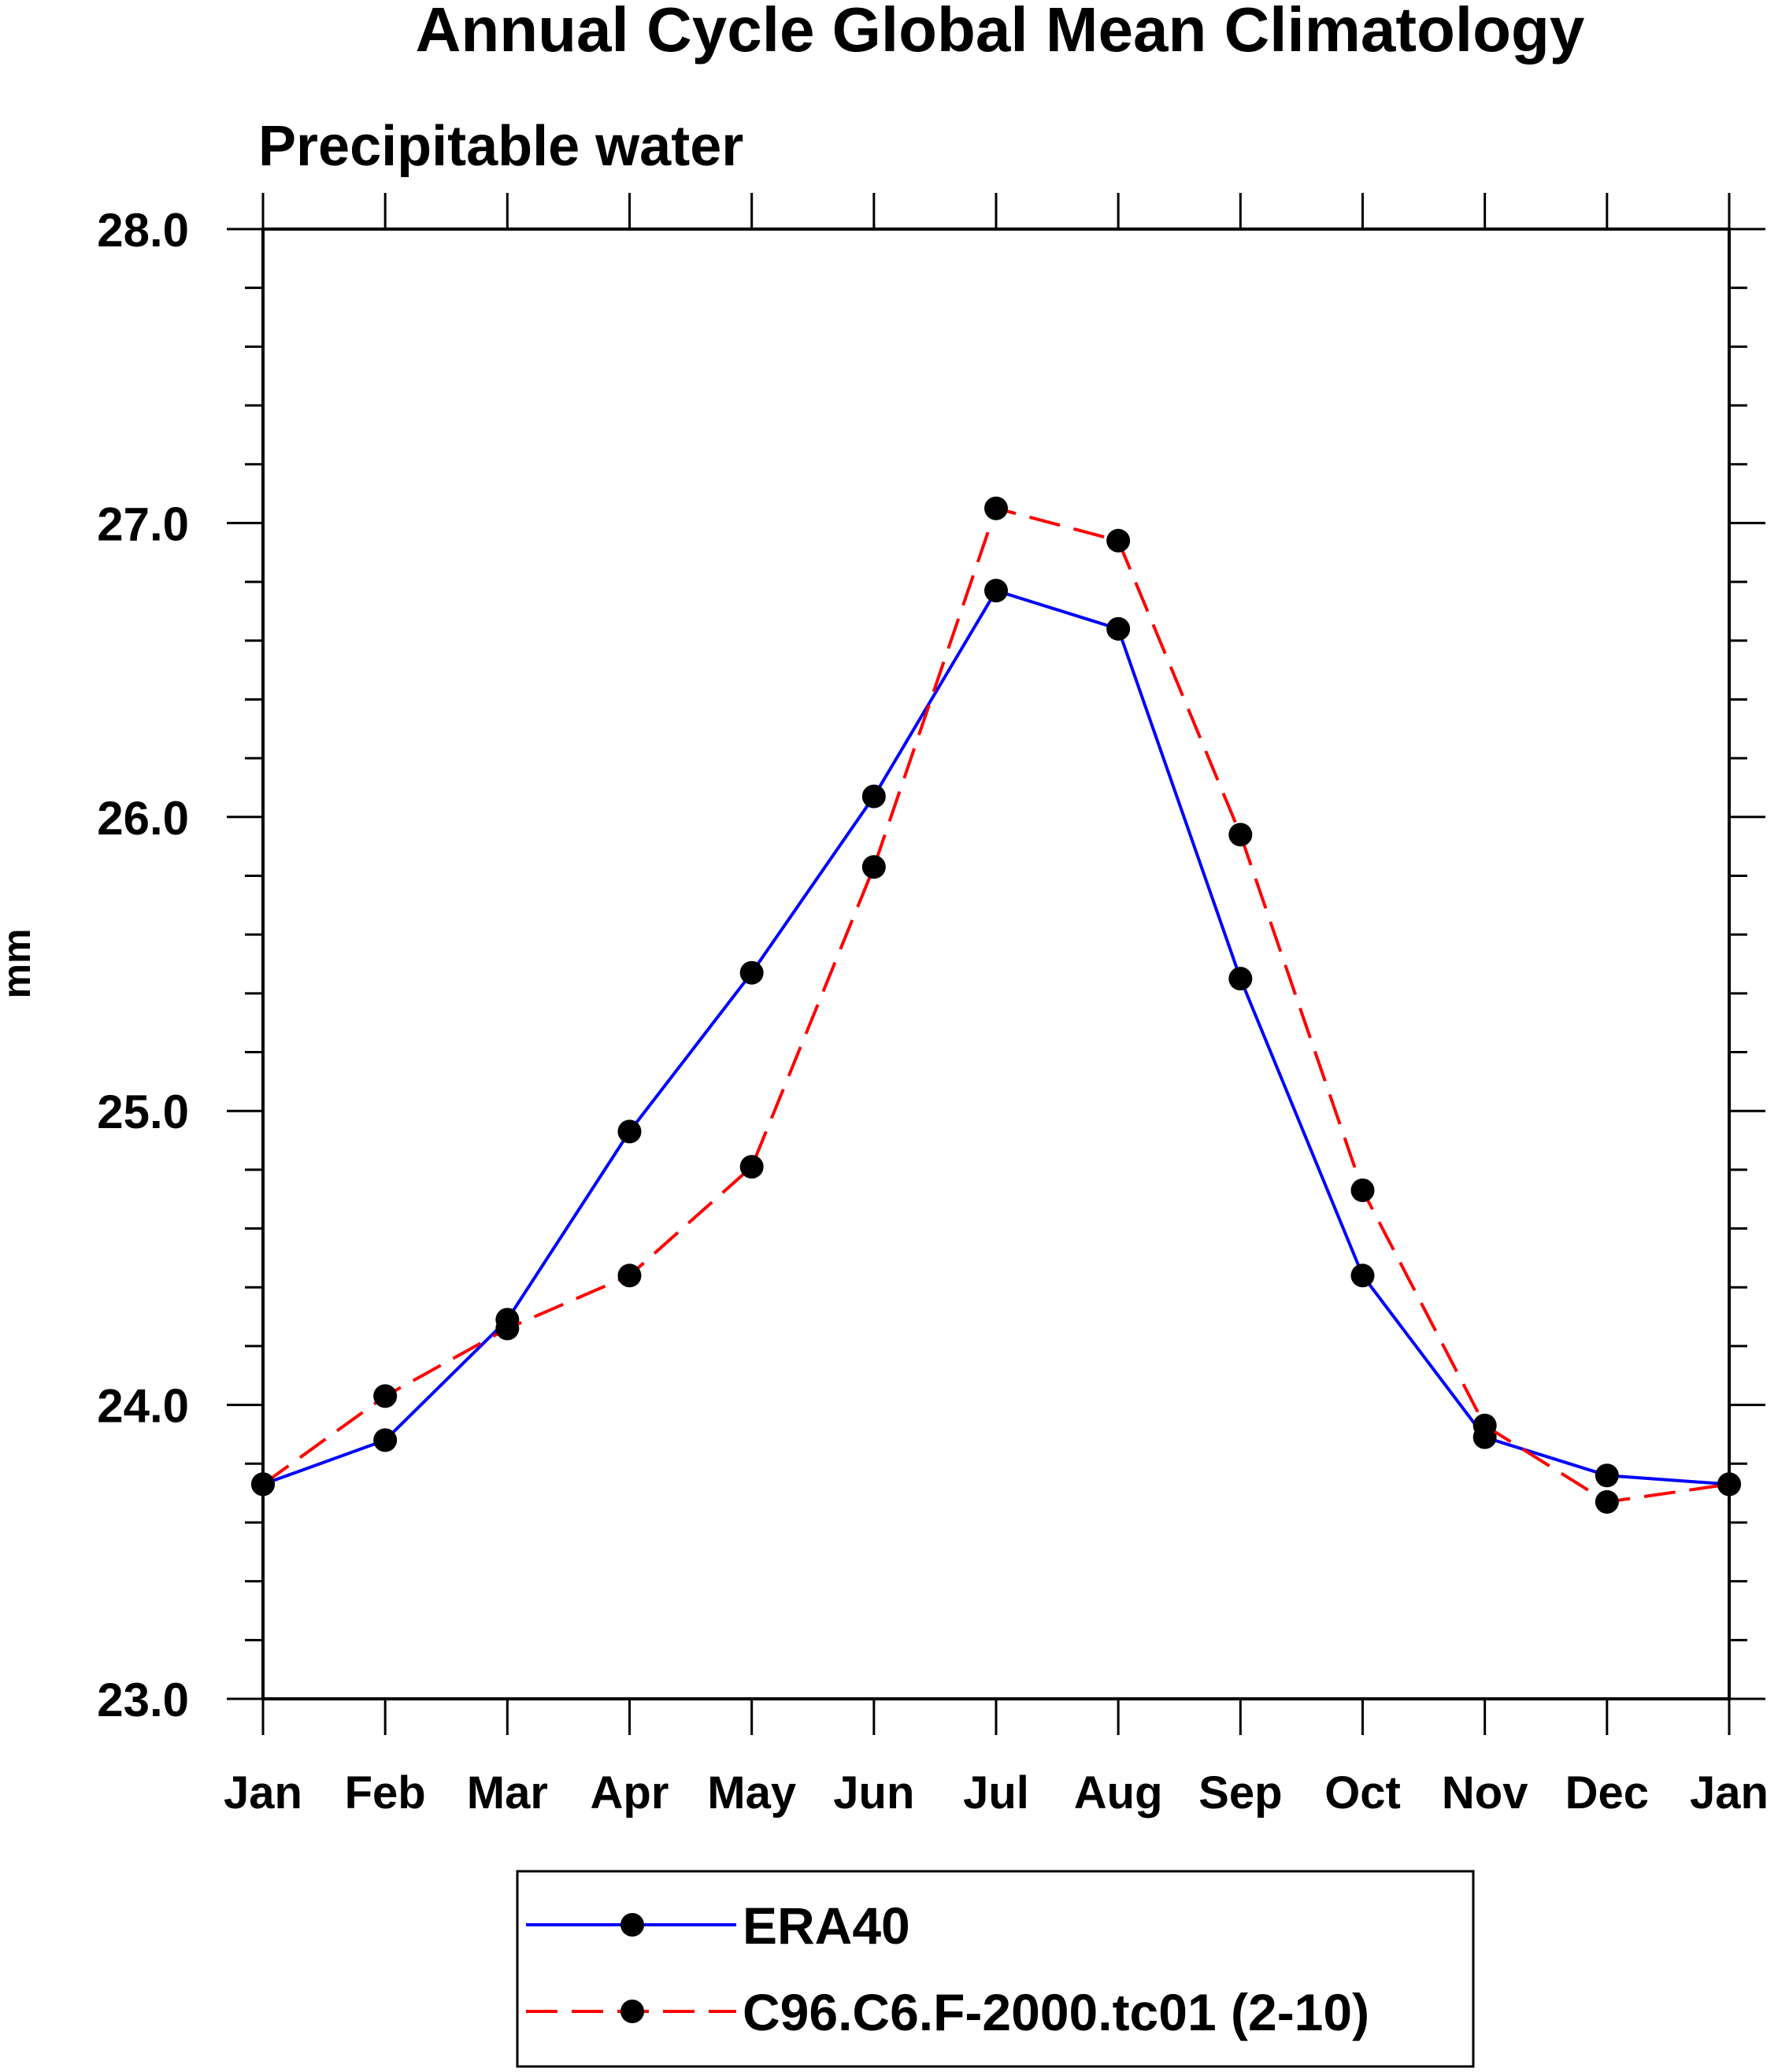 The image size is (1778, 2072). What do you see at coordinates (1607, 1793) in the screenshot?
I see `x-tick-label: Dec` at bounding box center [1607, 1793].